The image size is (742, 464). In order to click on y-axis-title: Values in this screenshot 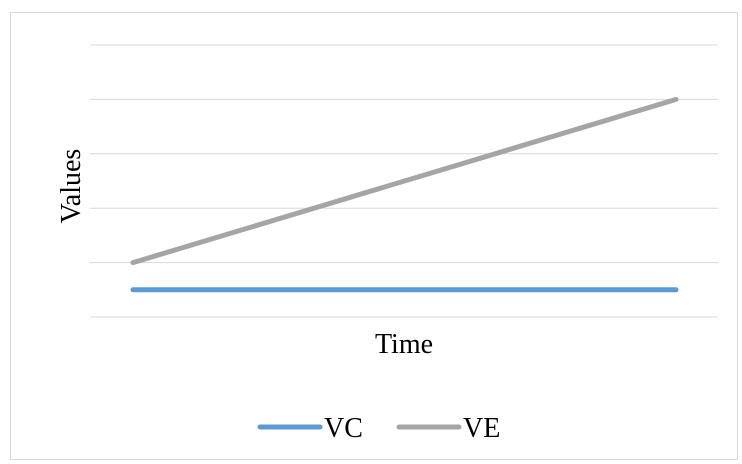, I will do `click(71, 186)`.